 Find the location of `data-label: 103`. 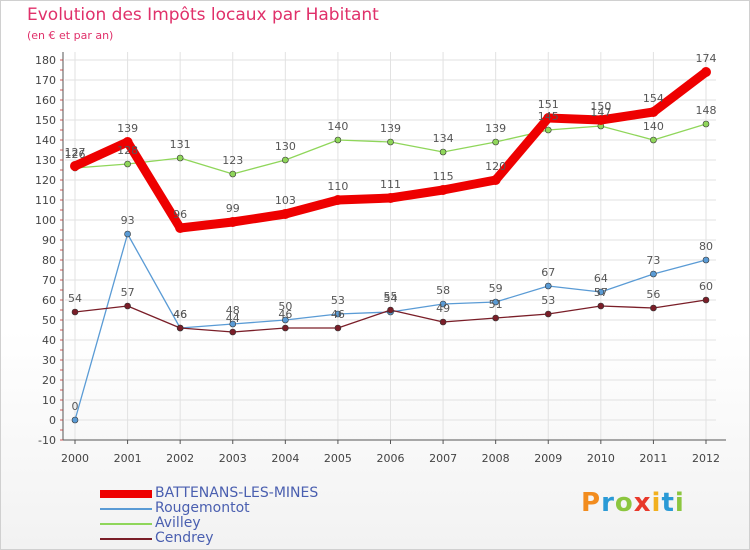

data-label: 103 is located at coordinates (285, 200).